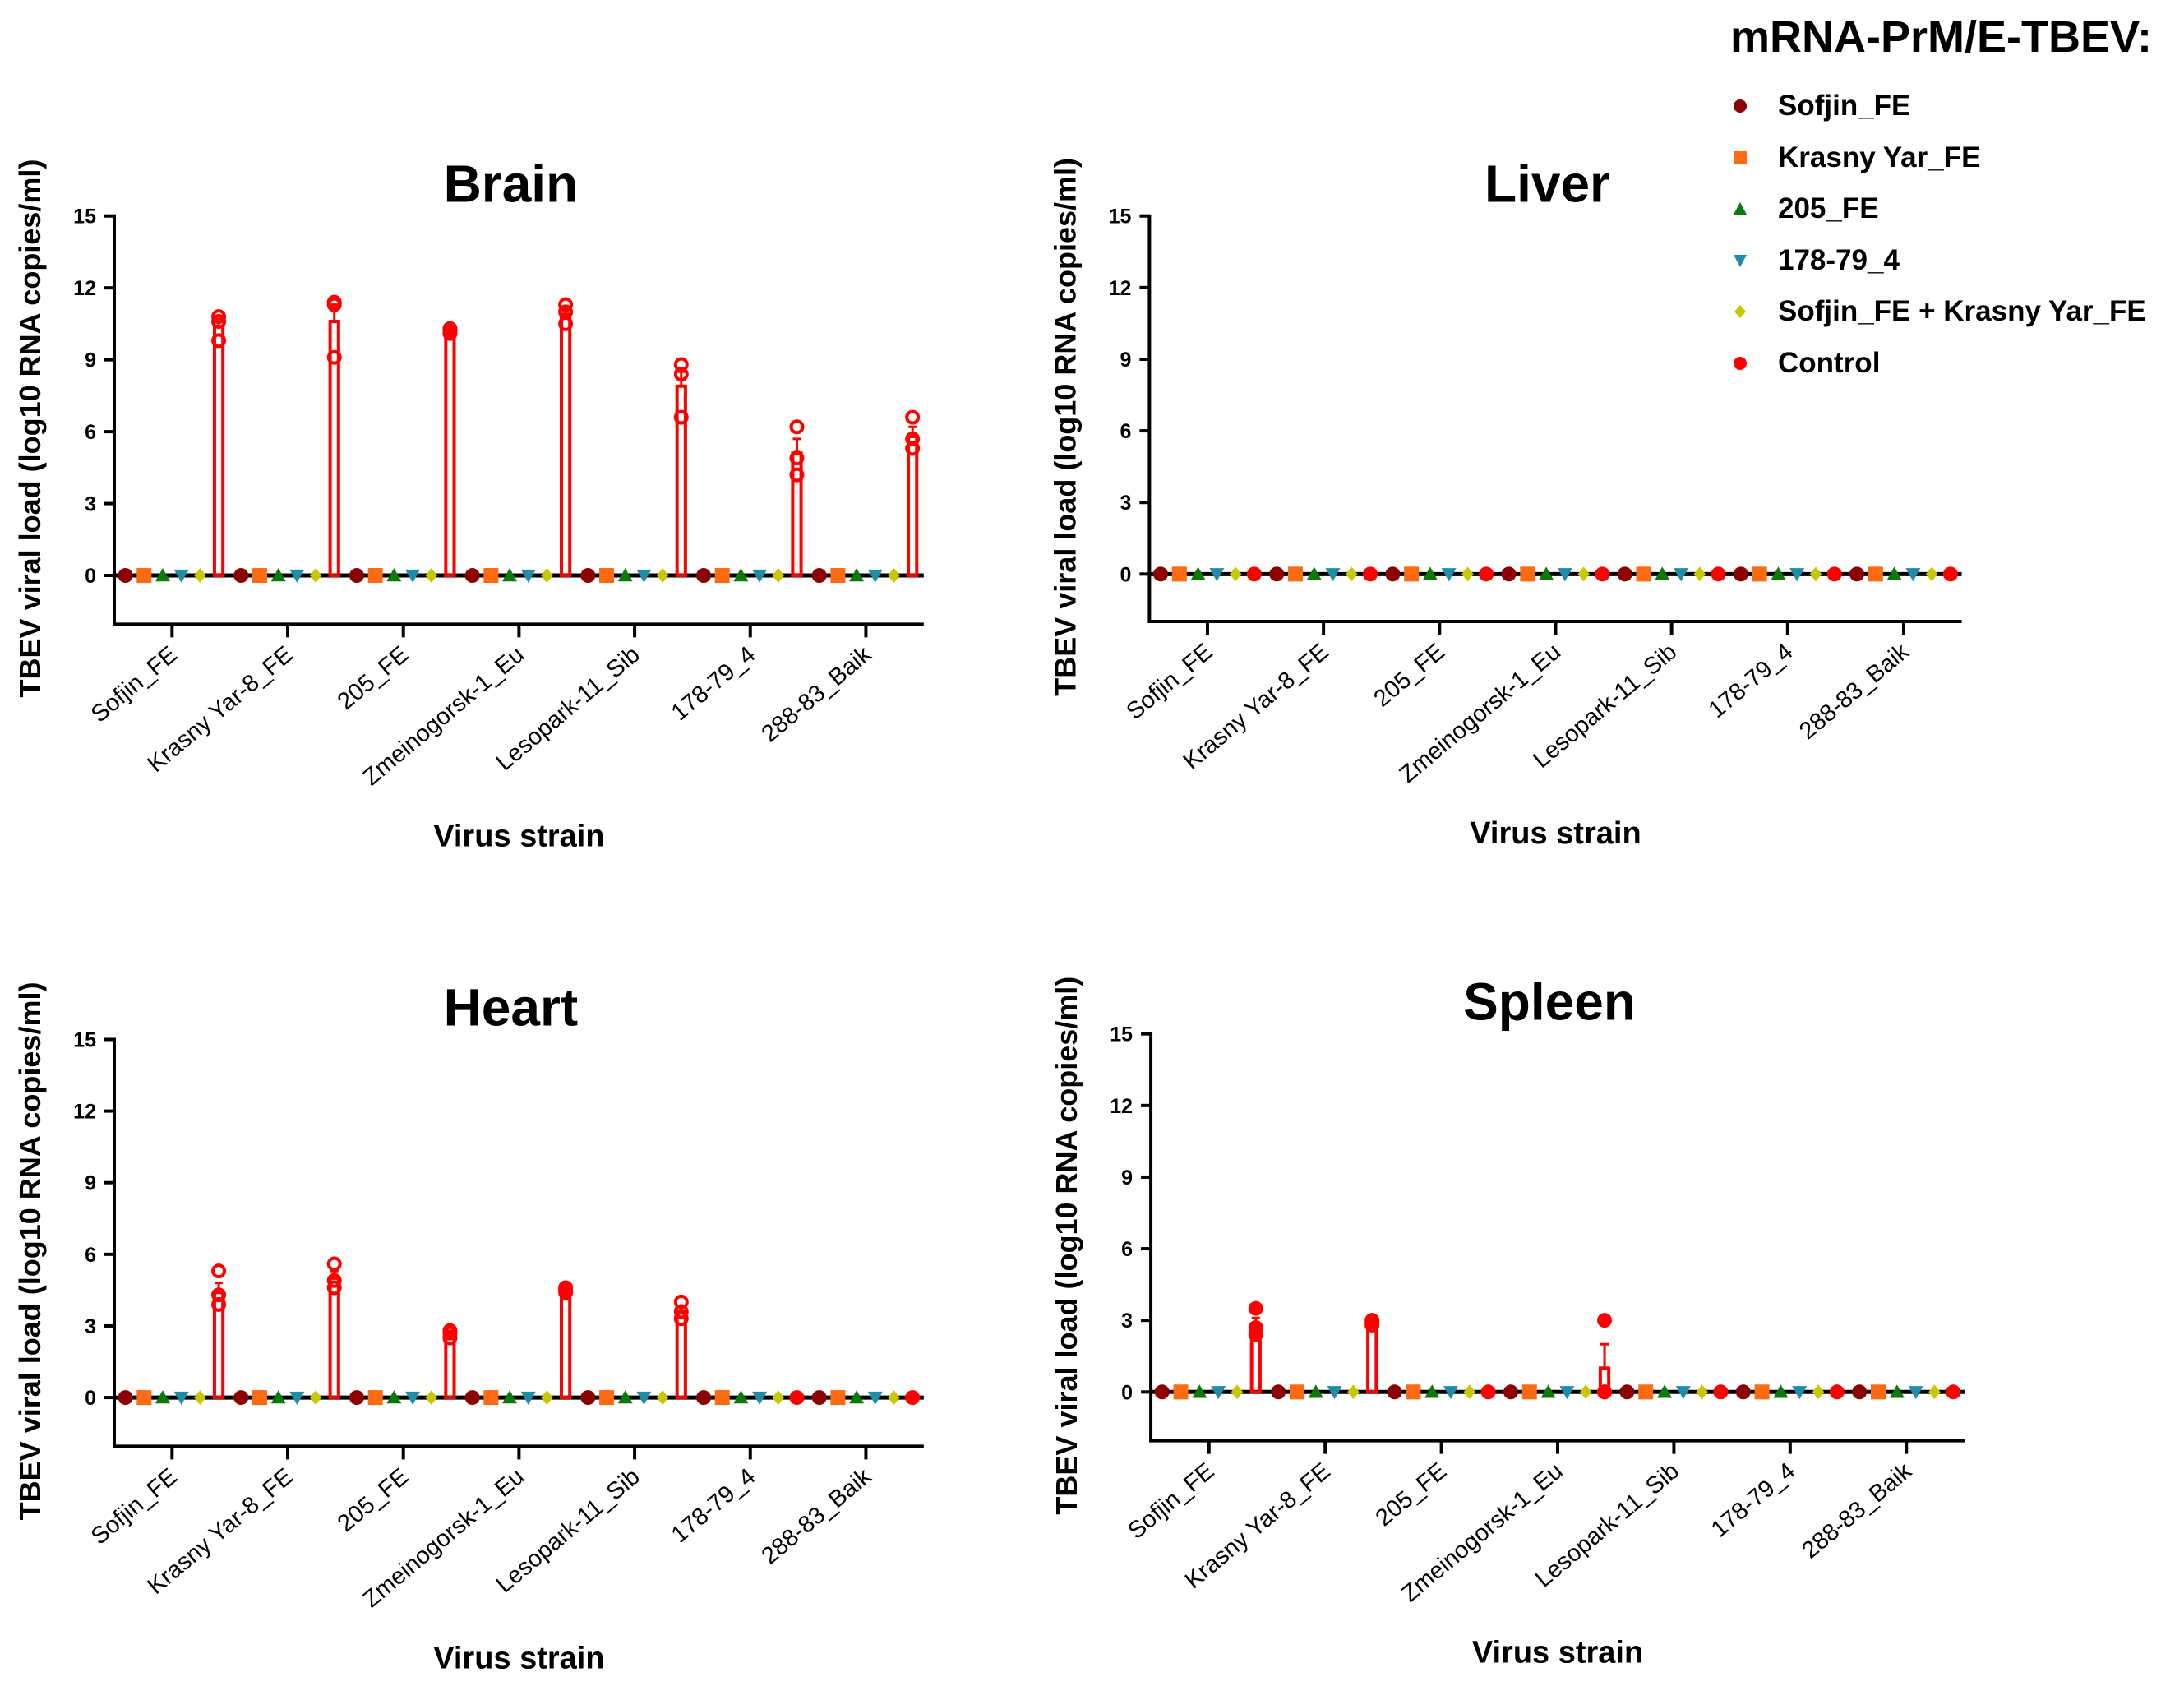 This screenshot has width=2184, height=1686. Describe the element at coordinates (1828, 208) in the screenshot. I see `legend-label: 205_FE` at that location.